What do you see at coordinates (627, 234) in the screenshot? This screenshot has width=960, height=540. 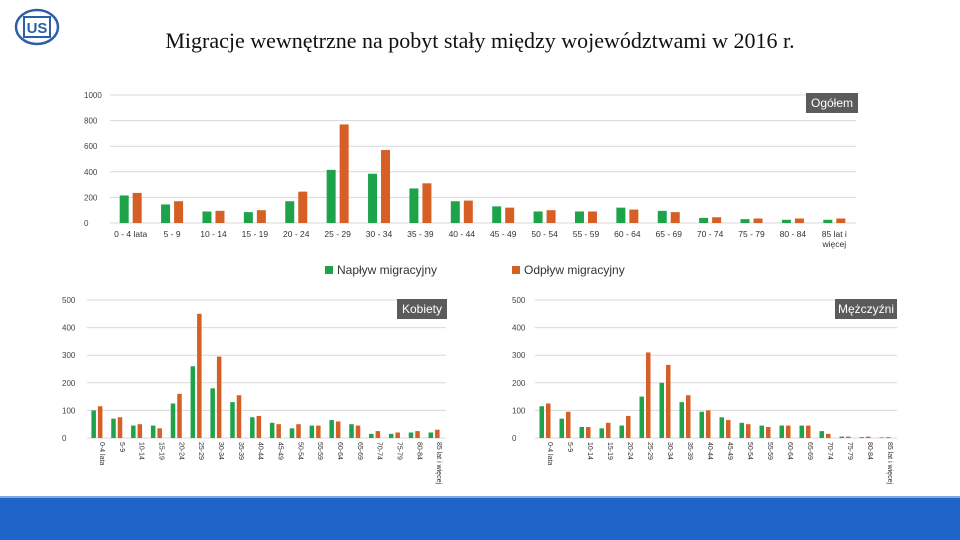 I see `x-tick-label: 60 - 64` at bounding box center [627, 234].